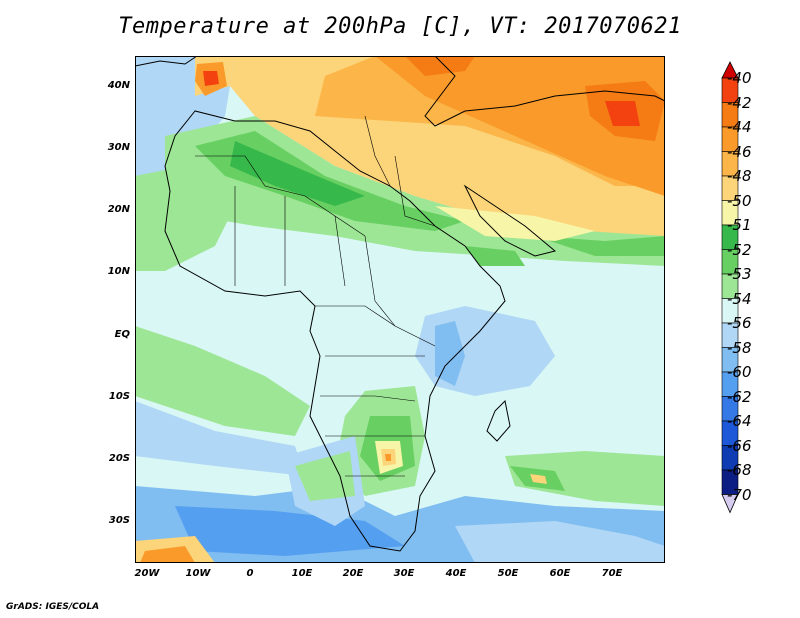  What do you see at coordinates (404, 573) in the screenshot?
I see `lon-tick: 30E` at bounding box center [404, 573].